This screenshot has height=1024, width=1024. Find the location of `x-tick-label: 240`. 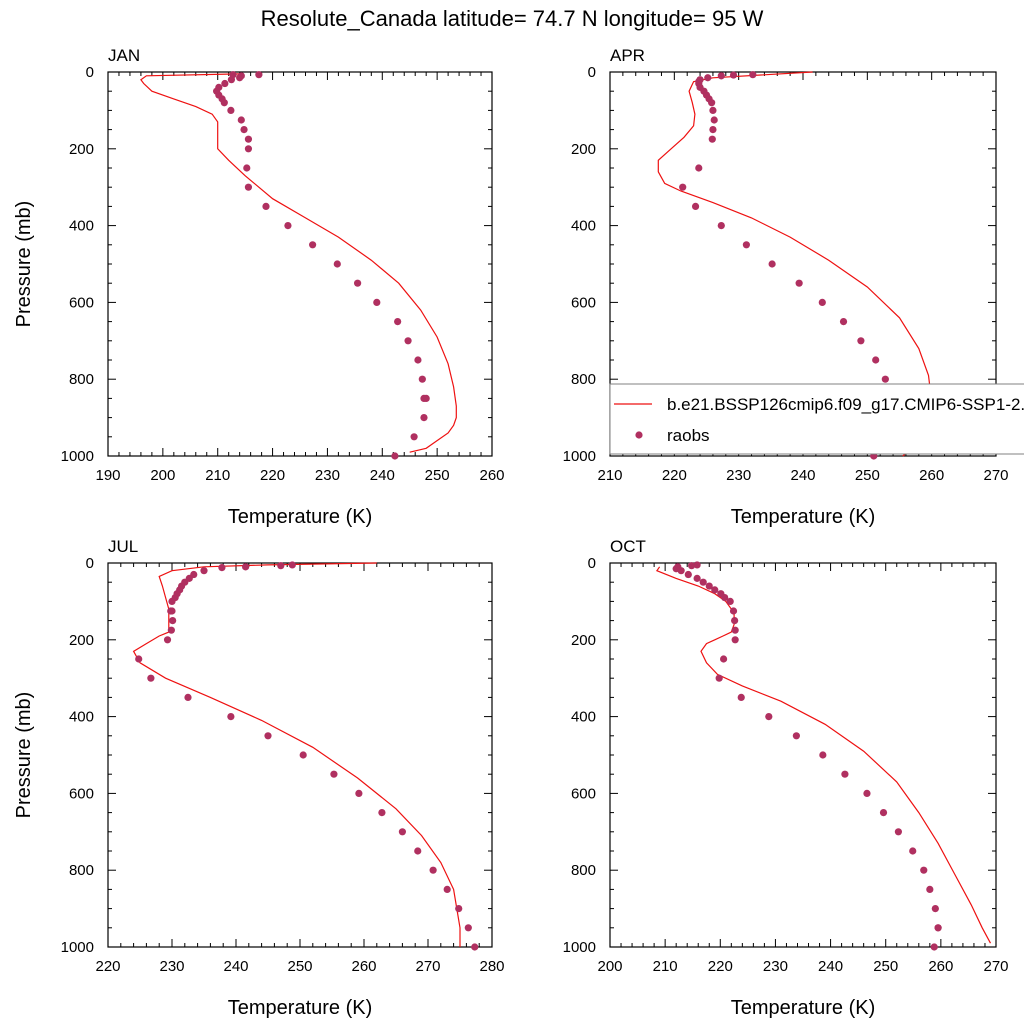

x-tick-label: 240 is located at coordinates (830, 966).